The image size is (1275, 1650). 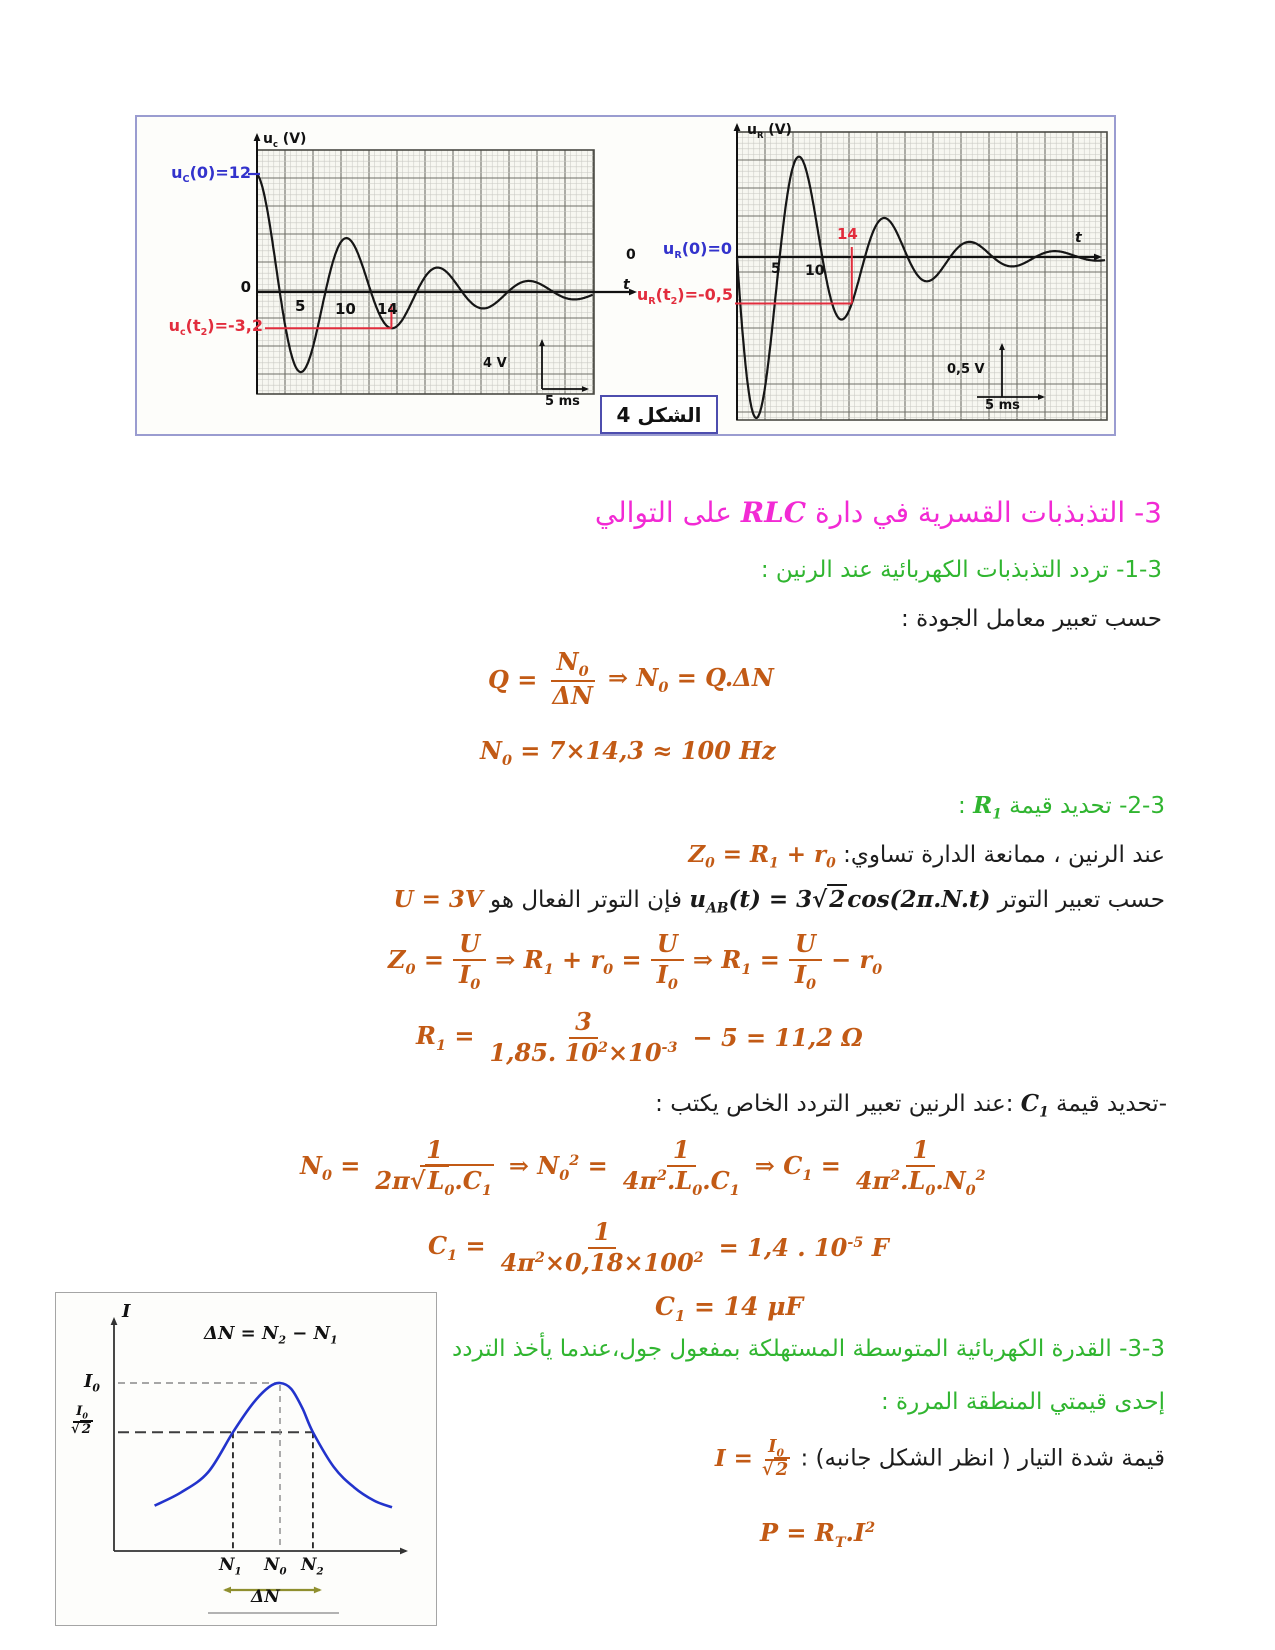 What do you see at coordinates (495, 363) in the screenshot?
I see `uc-voltage-scale-label: 4 V` at bounding box center [495, 363].